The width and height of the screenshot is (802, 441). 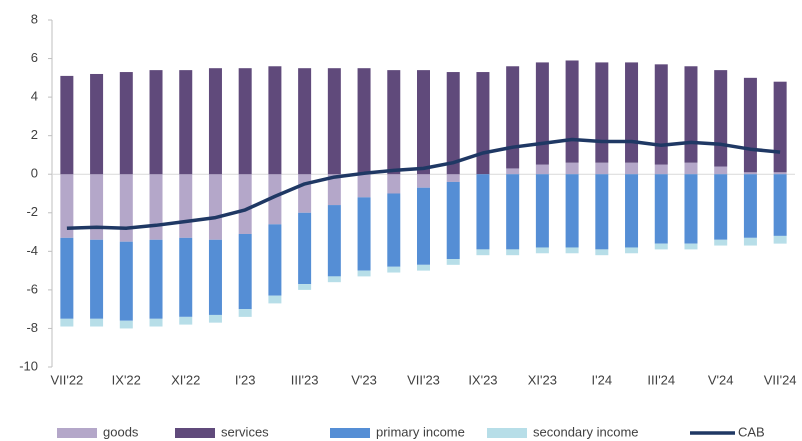 What do you see at coordinates (305, 379) in the screenshot?
I see `x-tick-label: III'23` at bounding box center [305, 379].